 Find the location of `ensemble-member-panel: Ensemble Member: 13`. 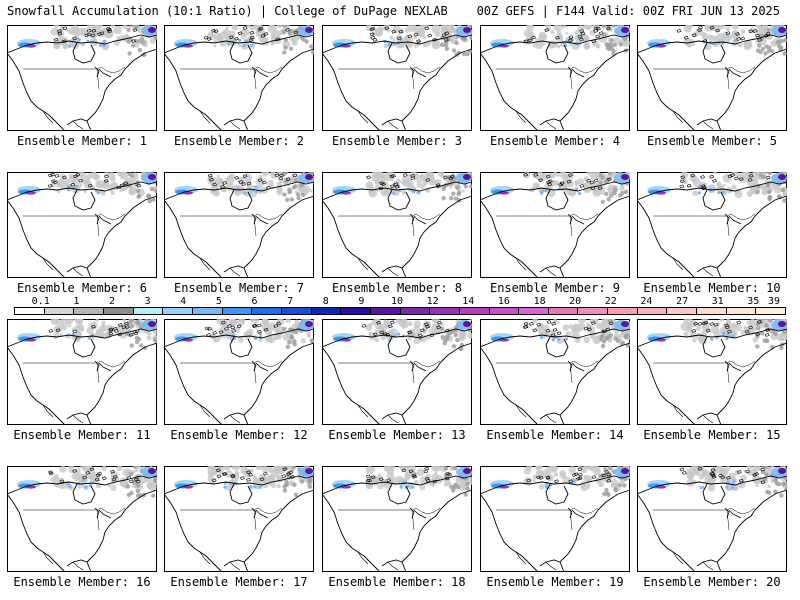

ensemble-member-panel: Ensemble Member: 13 is located at coordinates (397, 381).